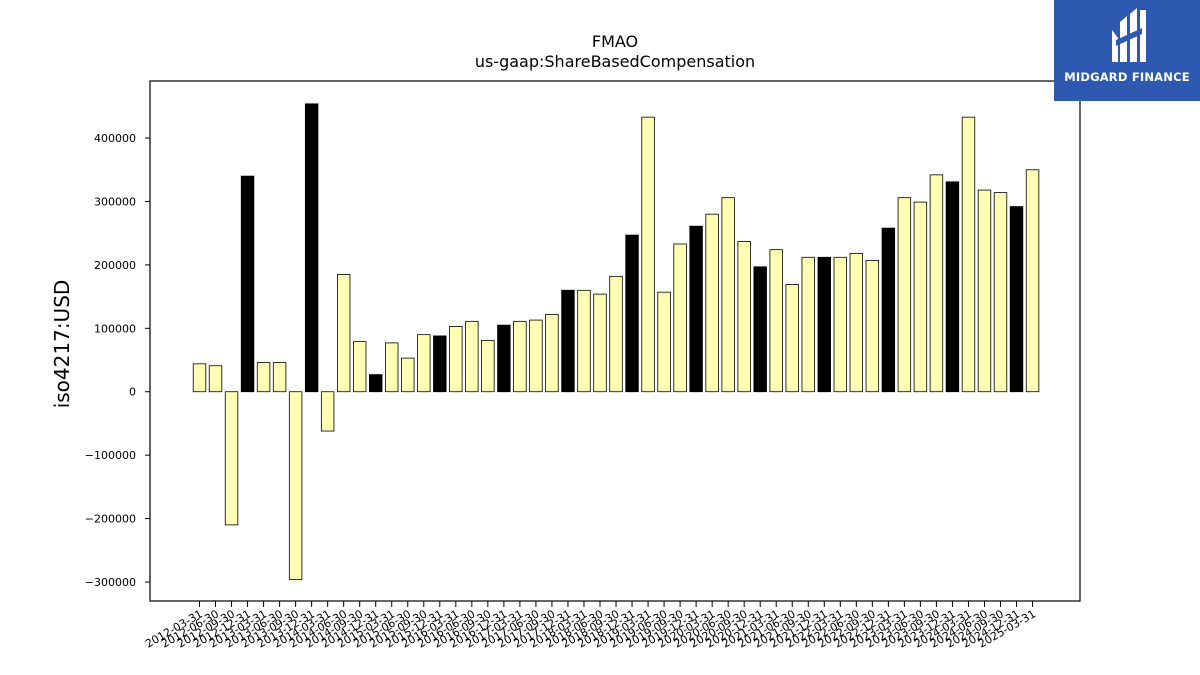 This screenshot has width=1200, height=675. Describe the element at coordinates (115, 201) in the screenshot. I see `y-tick-label: 300000` at that location.